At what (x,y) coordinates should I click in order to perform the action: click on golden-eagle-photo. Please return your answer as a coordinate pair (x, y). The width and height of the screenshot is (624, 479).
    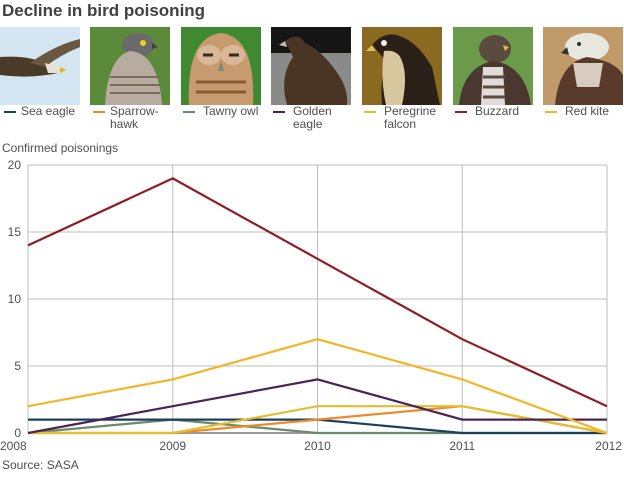
    Looking at the image, I should click on (311, 66).